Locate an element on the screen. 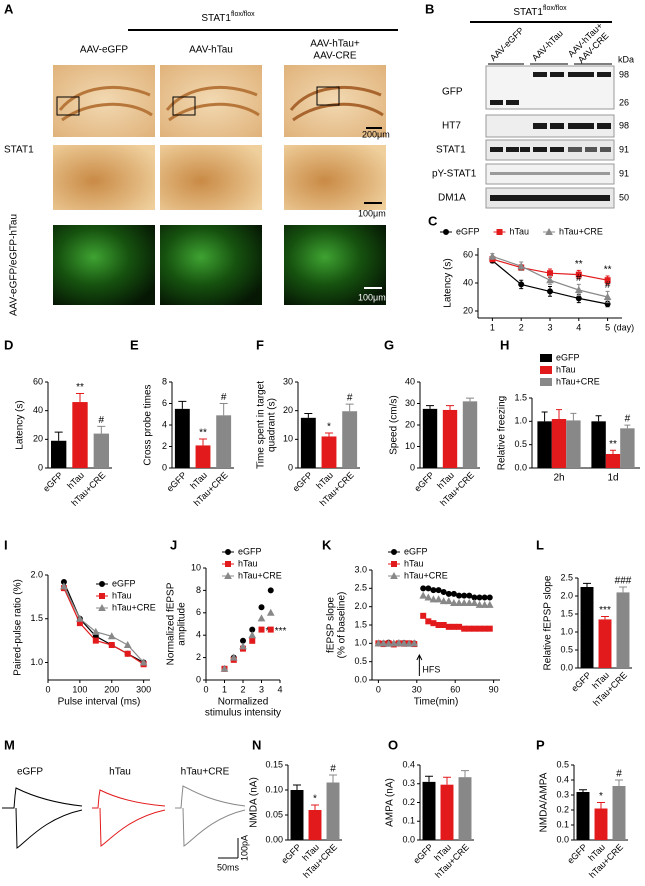 This screenshot has height=886, width=645. y-axis-label: Normalized fEPSP is located at coordinates (171, 623).